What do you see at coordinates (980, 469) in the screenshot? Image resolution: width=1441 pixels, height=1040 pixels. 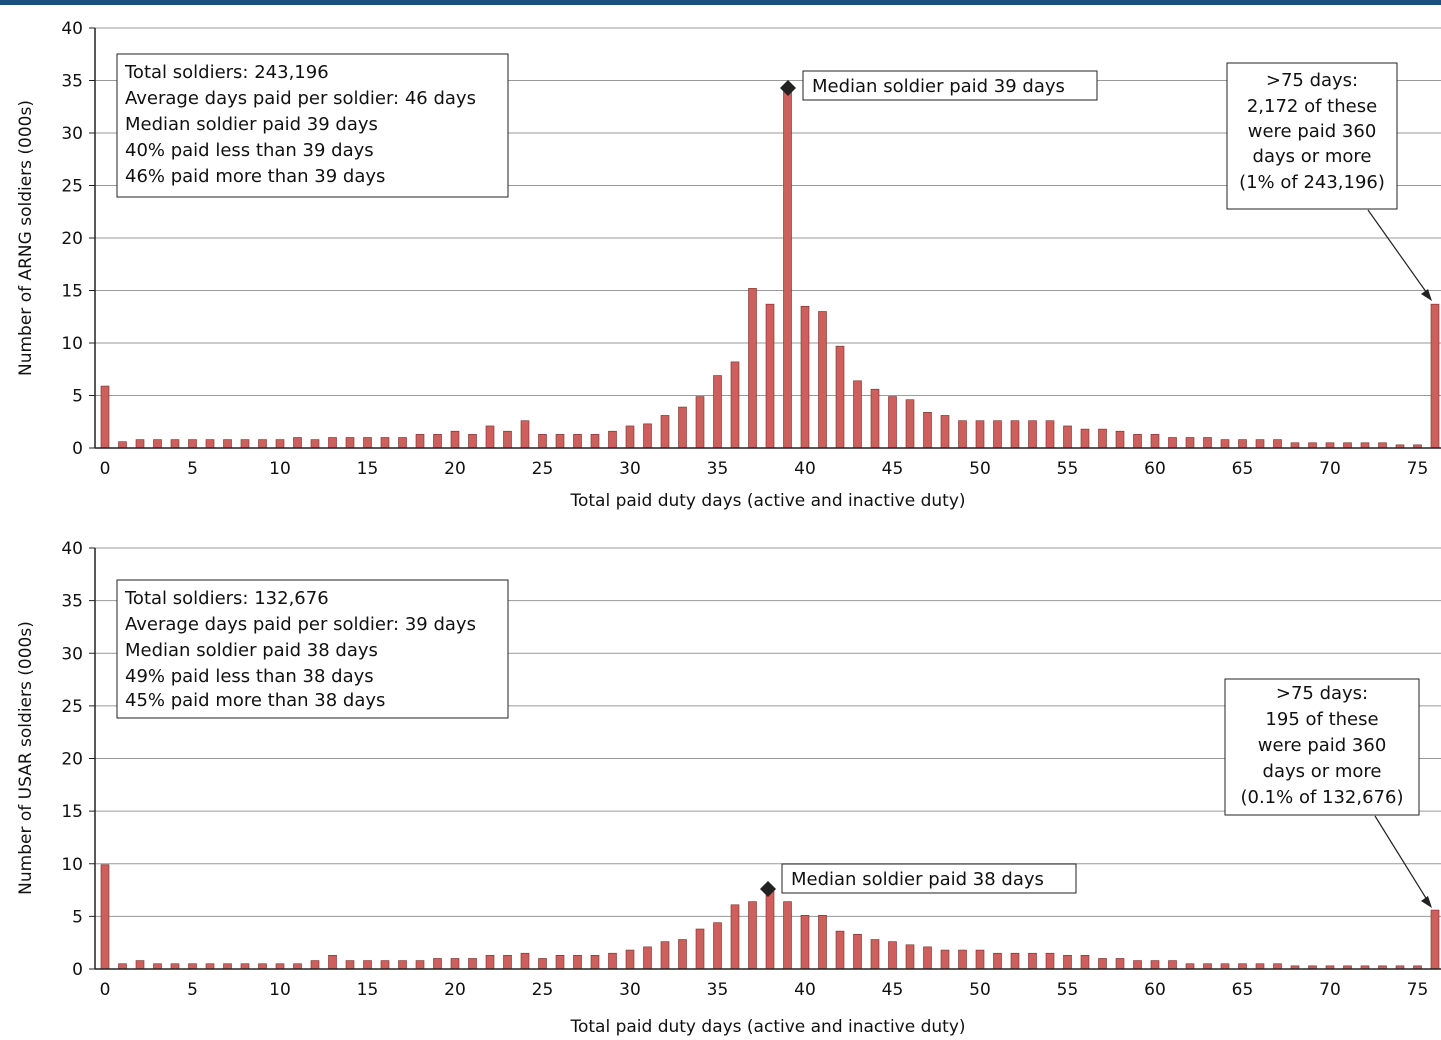 I see `x-tick-label: 50` at bounding box center [980, 469].